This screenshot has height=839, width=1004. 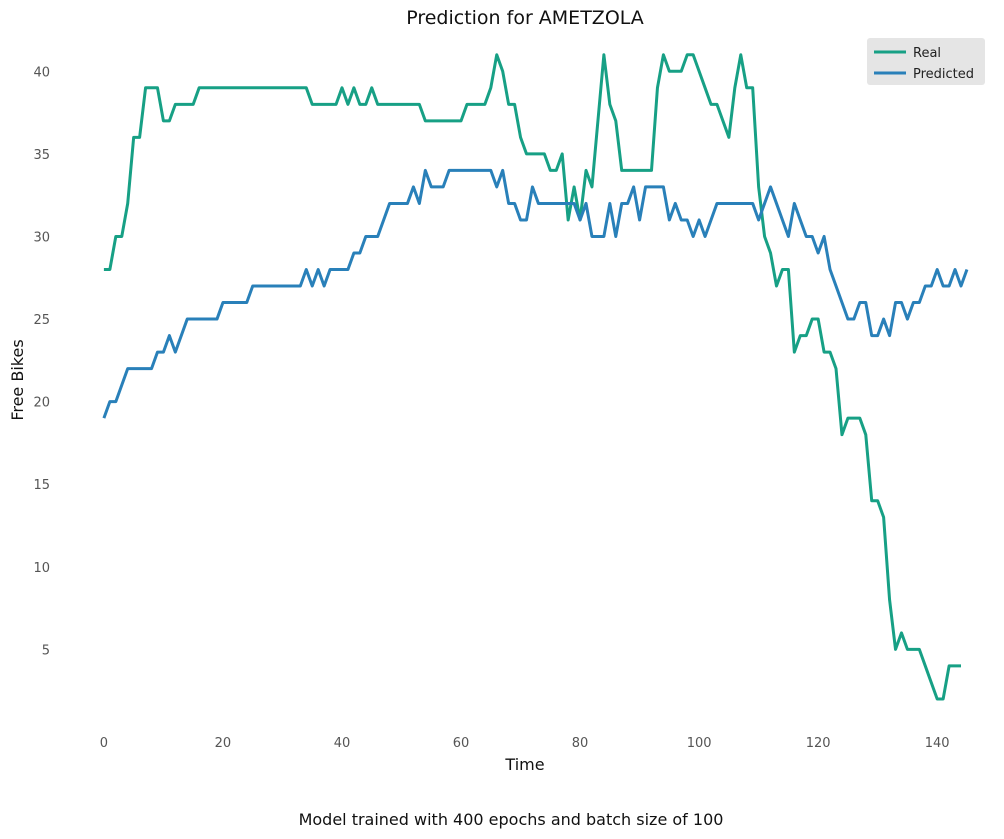 I want to click on x-axis-label: Time, so click(x=524, y=764).